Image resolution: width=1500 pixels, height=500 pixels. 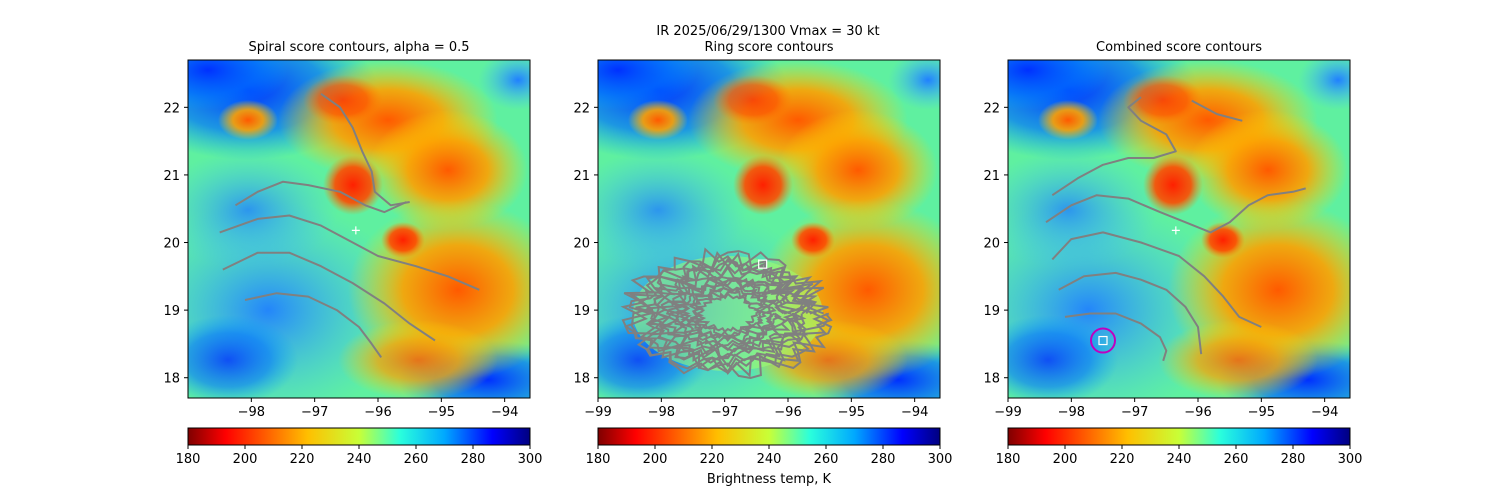 What do you see at coordinates (358, 47) in the screenshot?
I see `panel-title: Spiral score contours, alpha = 0.5` at bounding box center [358, 47].